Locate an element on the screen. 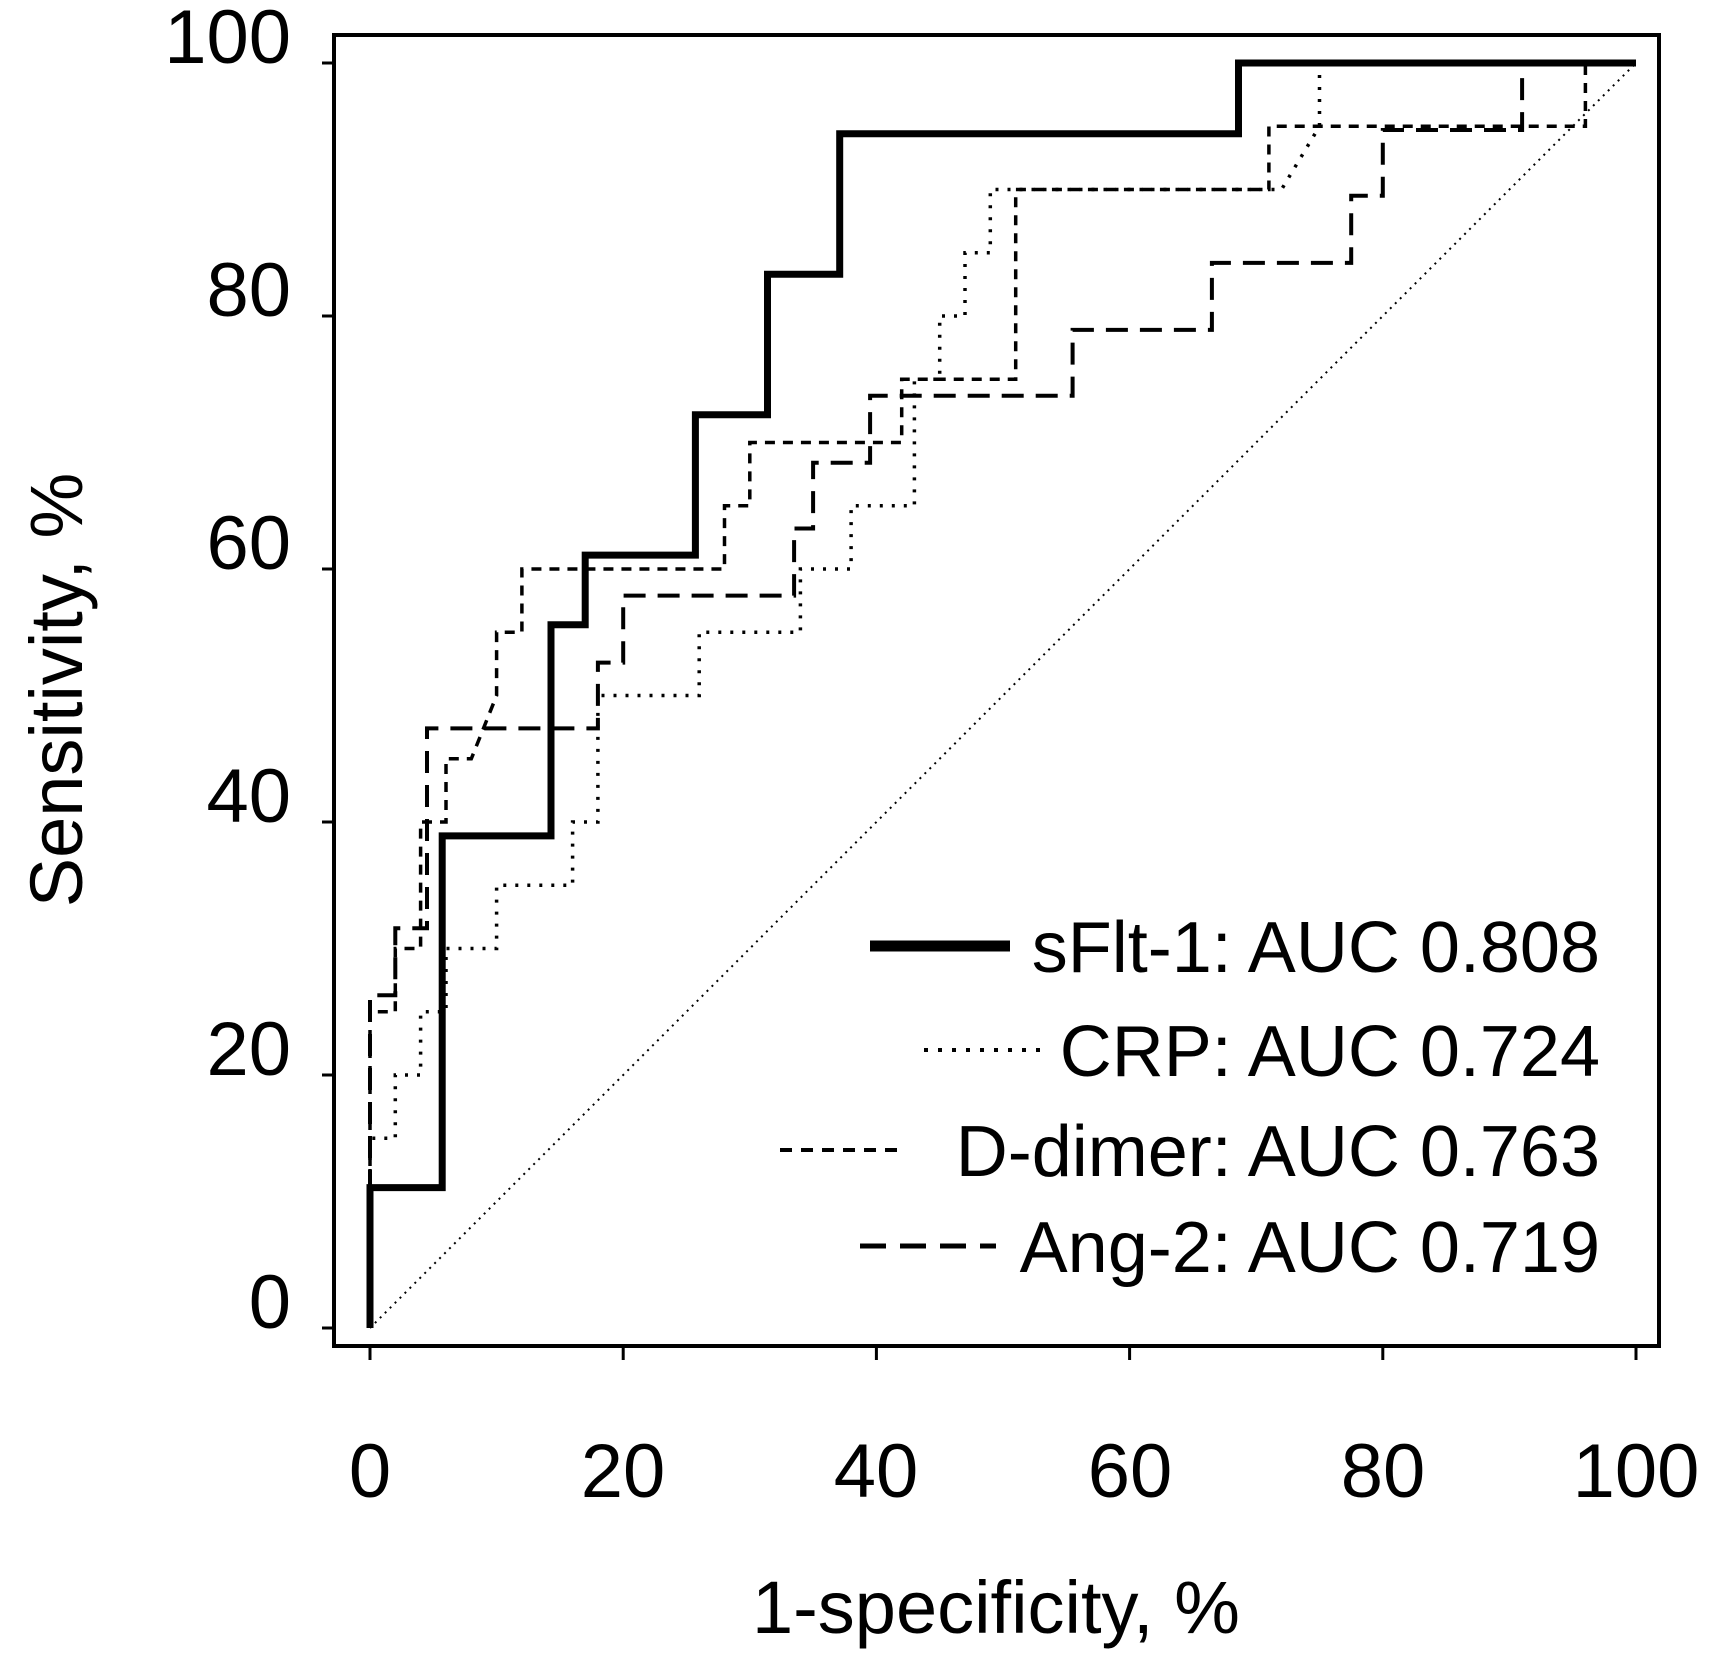  x-axis-ticks is located at coordinates (1003, 1353).